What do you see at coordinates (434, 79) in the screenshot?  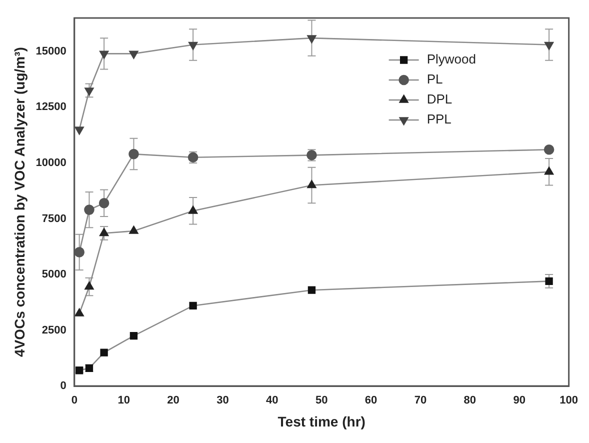 I see `legend-label: PL` at bounding box center [434, 79].